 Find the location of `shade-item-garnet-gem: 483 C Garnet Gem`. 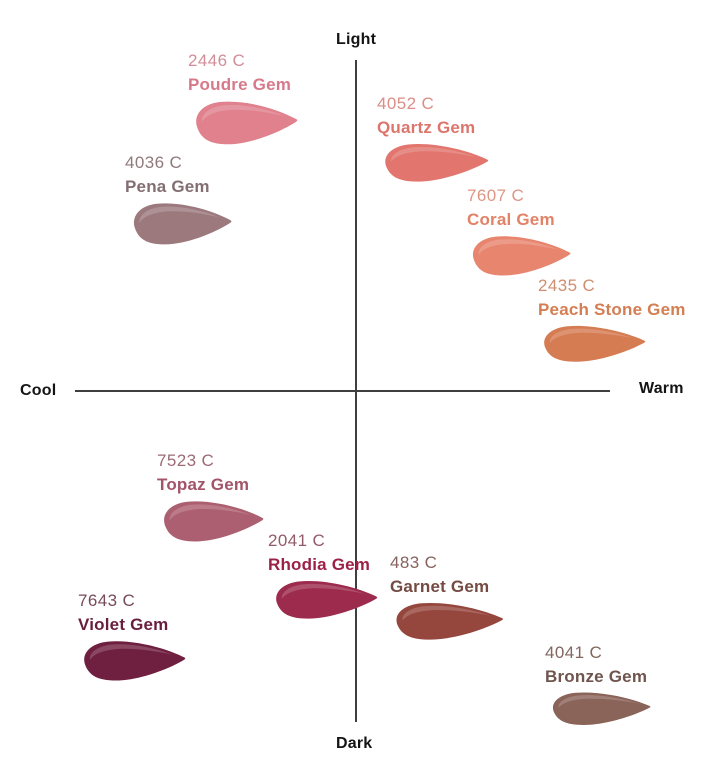

shade-item-garnet-gem: 483 C Garnet Gem is located at coordinates (449, 597).